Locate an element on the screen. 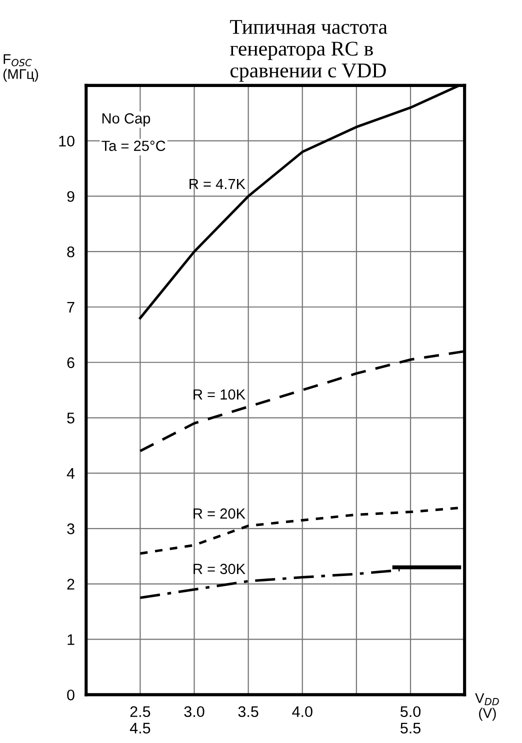 The height and width of the screenshot is (743, 522). y-tick-label: 5 is located at coordinates (70, 418).